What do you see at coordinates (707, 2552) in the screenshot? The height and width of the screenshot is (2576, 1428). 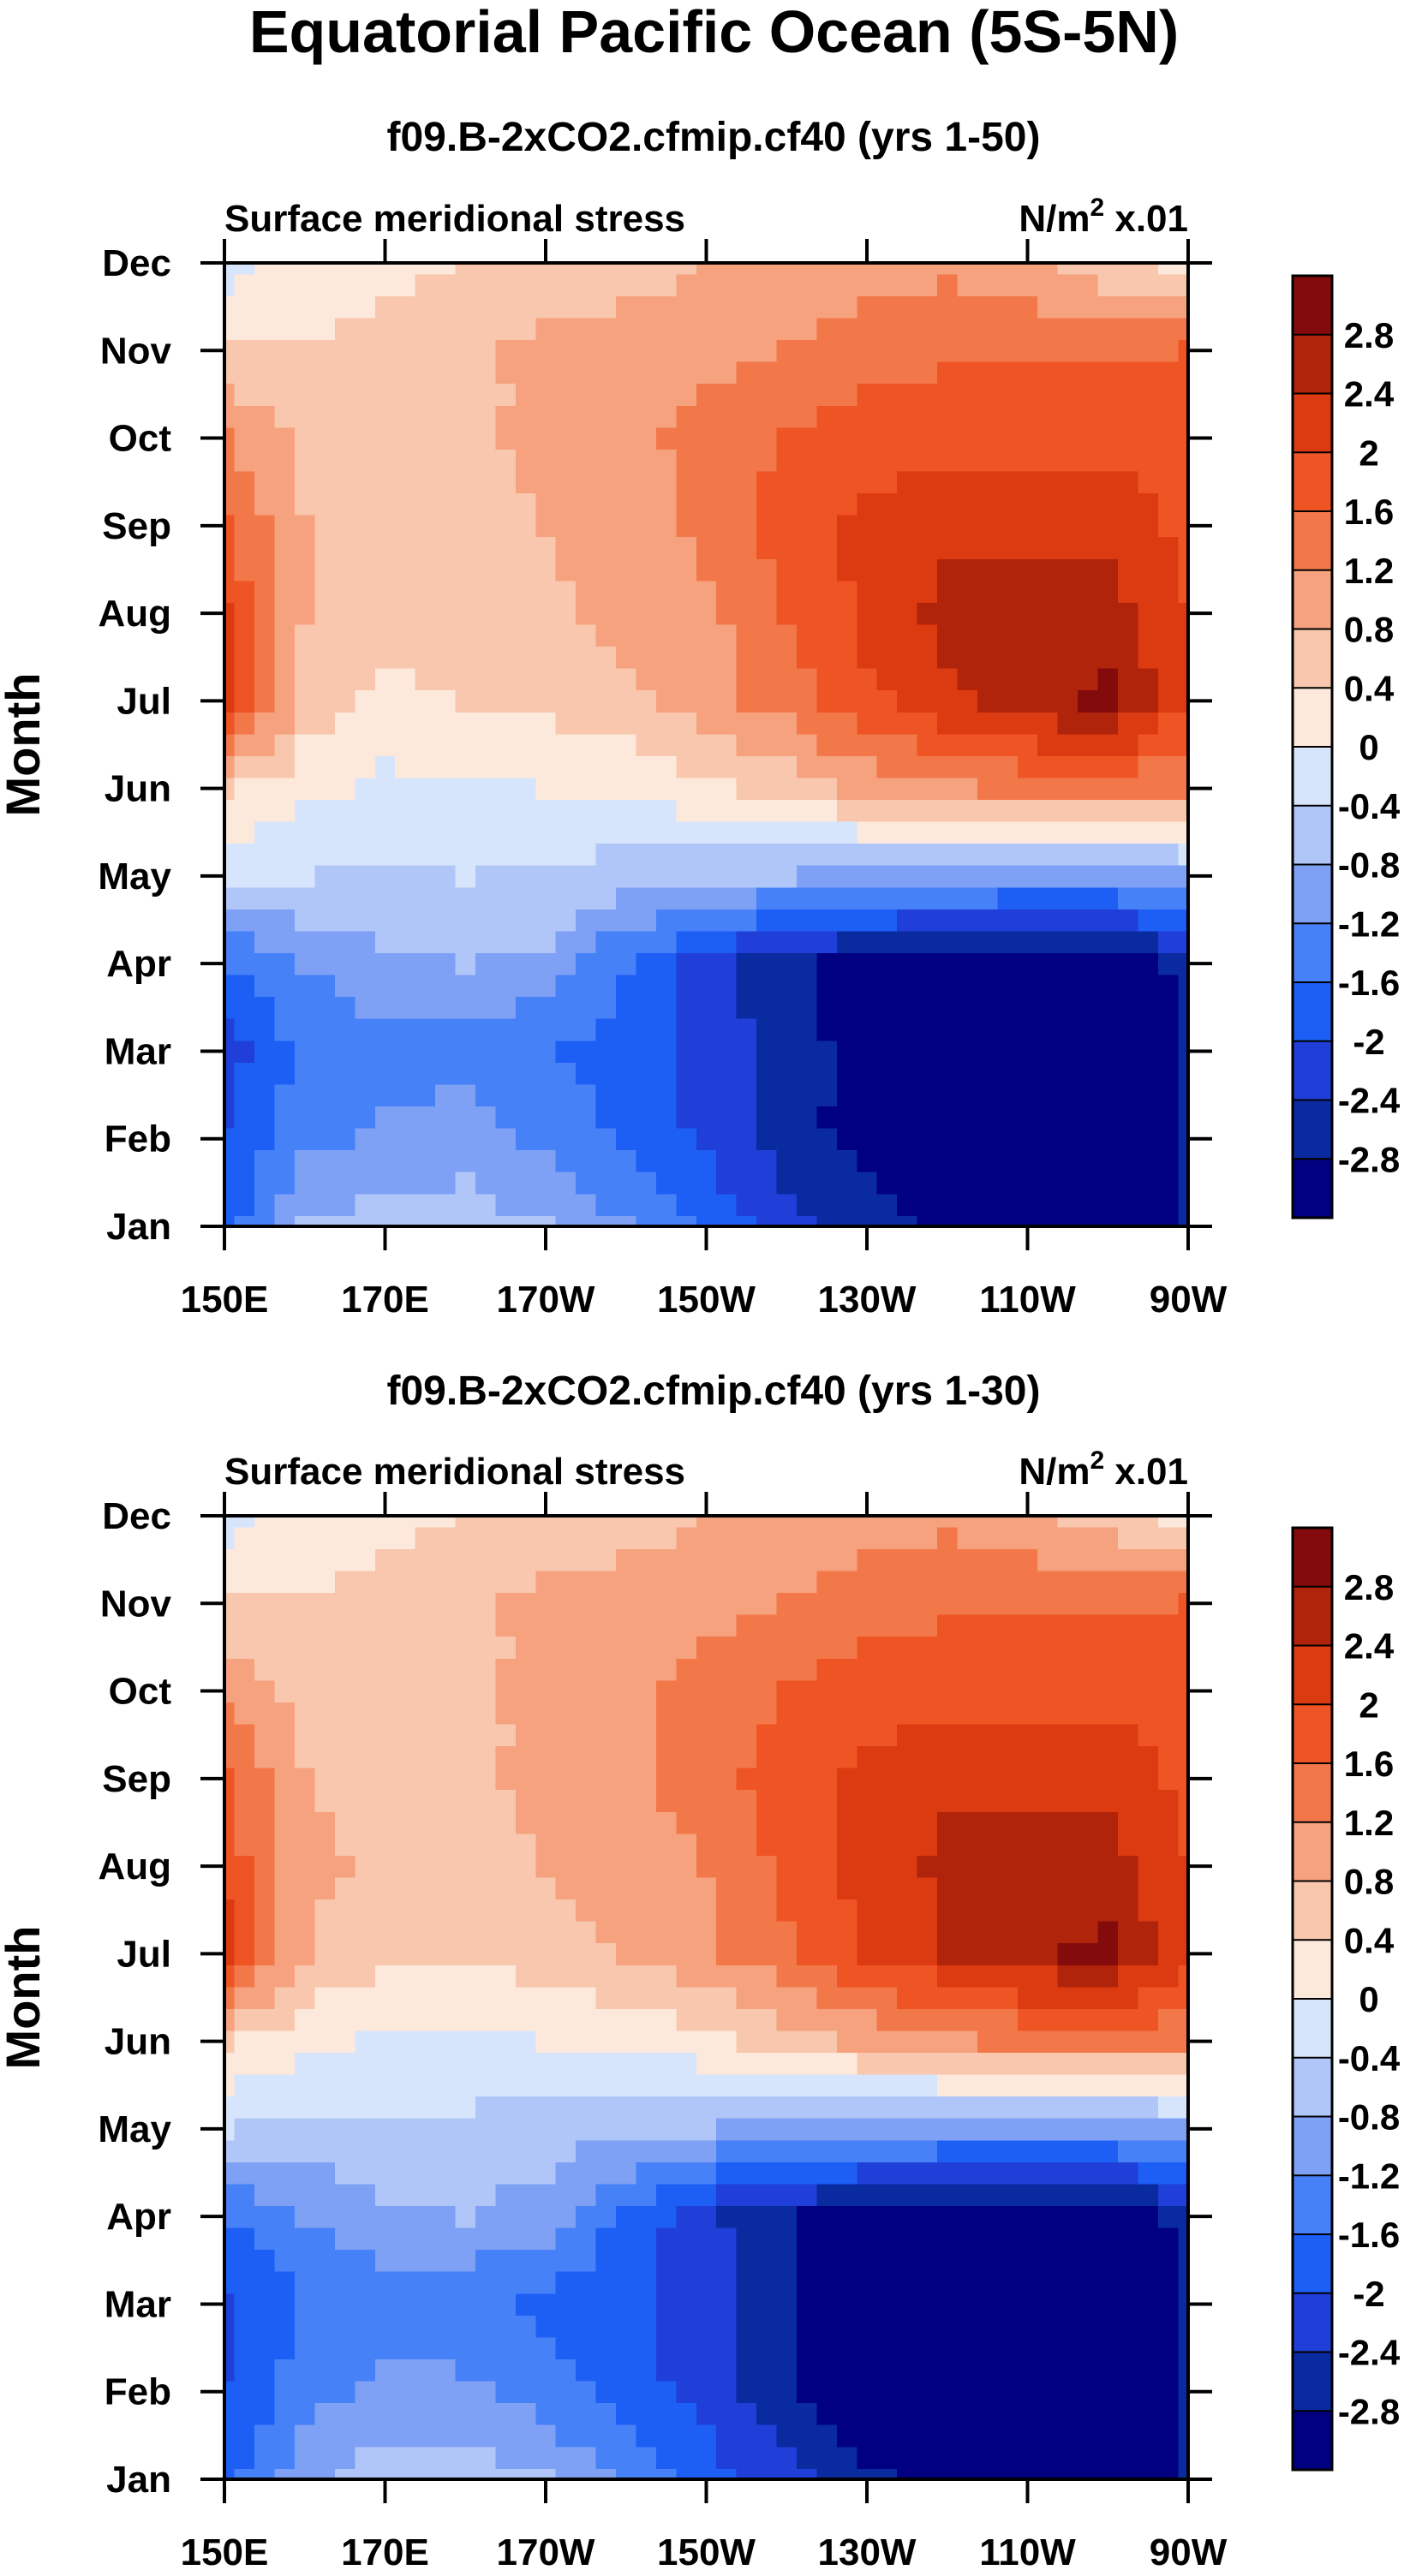 I see `x-tick-label: 150W` at bounding box center [707, 2552].